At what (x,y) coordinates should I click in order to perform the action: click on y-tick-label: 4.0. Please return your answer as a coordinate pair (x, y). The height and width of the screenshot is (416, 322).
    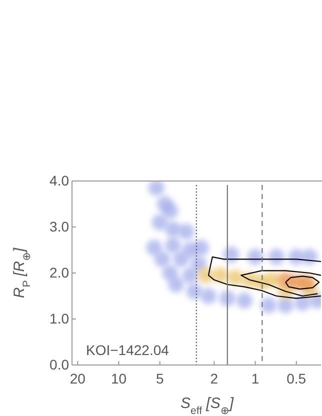
    Looking at the image, I should click on (60, 180).